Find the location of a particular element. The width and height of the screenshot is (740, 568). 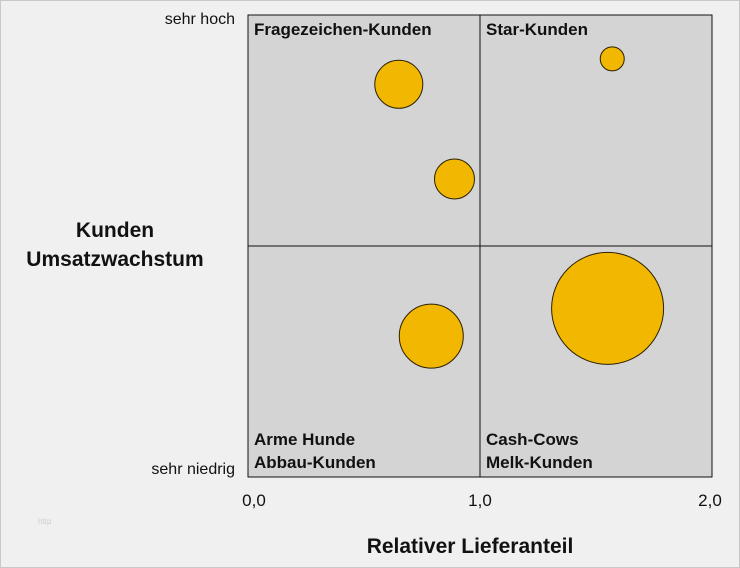

quadrant-label-bottom-right-line-2: Melk-Kunden is located at coordinates (539, 462).